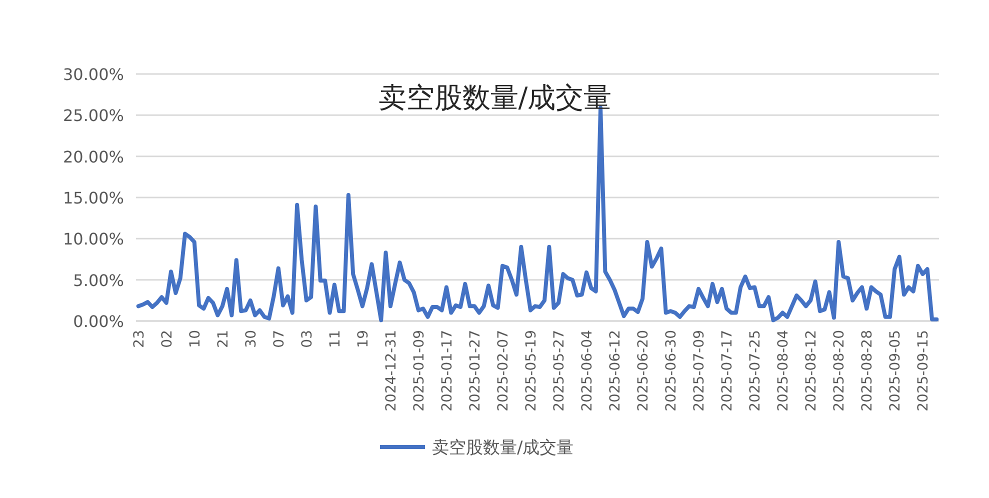 This screenshot has width=989, height=498. What do you see at coordinates (447, 371) in the screenshot?
I see `x-tick-label: 2025-01-17` at bounding box center [447, 371].